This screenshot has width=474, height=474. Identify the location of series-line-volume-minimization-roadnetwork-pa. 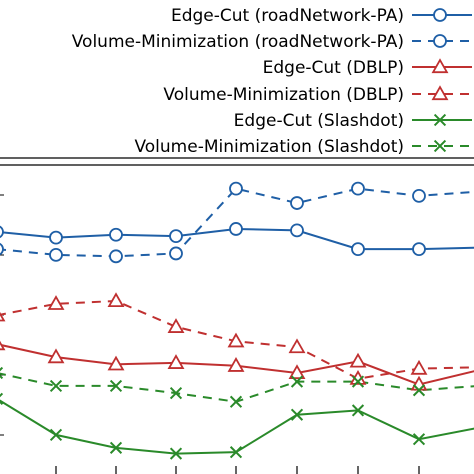
(237, 222).